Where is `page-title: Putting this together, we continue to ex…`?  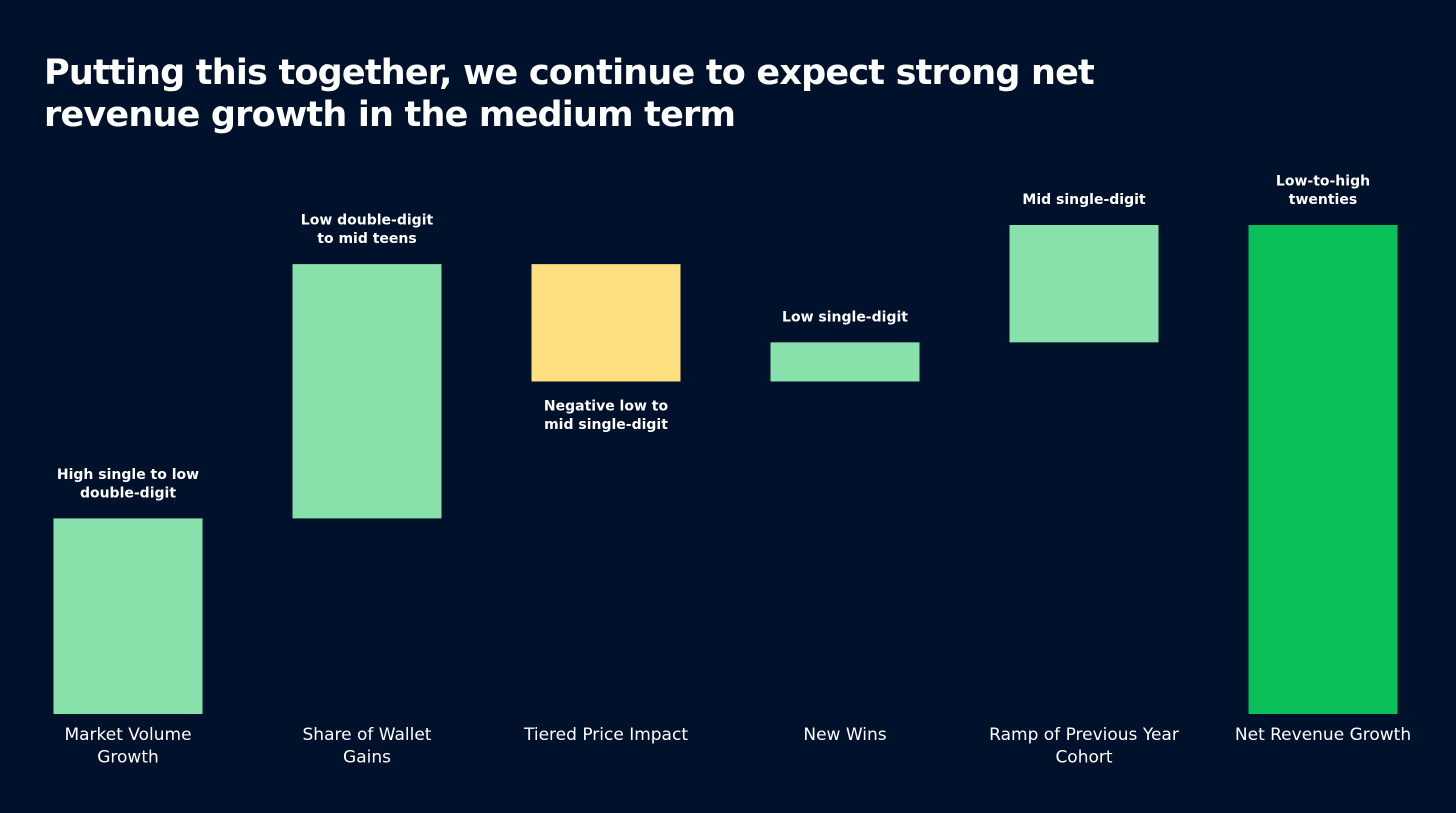 page-title: Putting this together, we continue to ex… is located at coordinates (569, 94).